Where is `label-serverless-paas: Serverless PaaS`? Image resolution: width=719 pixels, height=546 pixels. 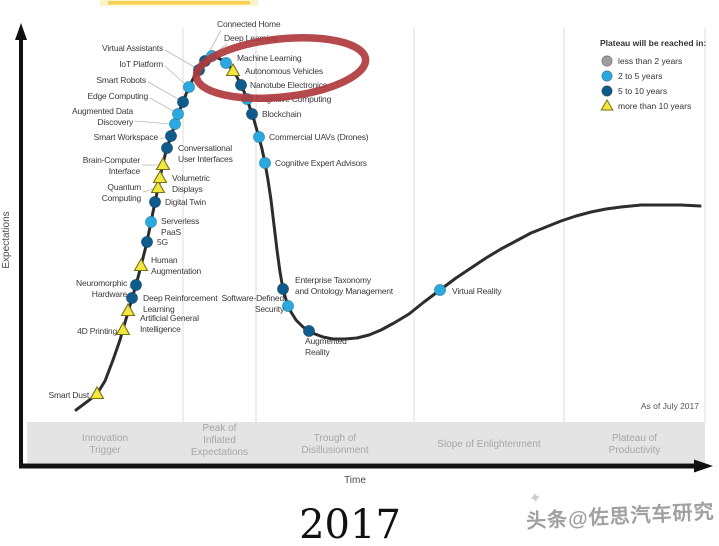 label-serverless-paas: Serverless PaaS is located at coordinates (180, 226).